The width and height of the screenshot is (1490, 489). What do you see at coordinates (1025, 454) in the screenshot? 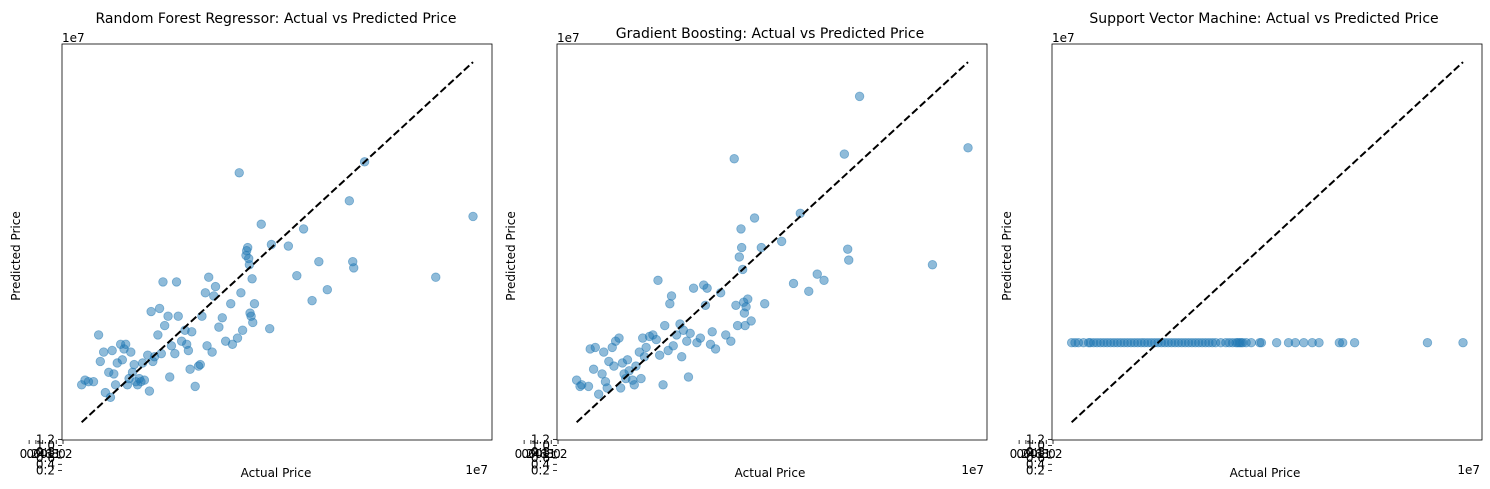
I see `x-tick-label: 0.4` at bounding box center [1025, 454].